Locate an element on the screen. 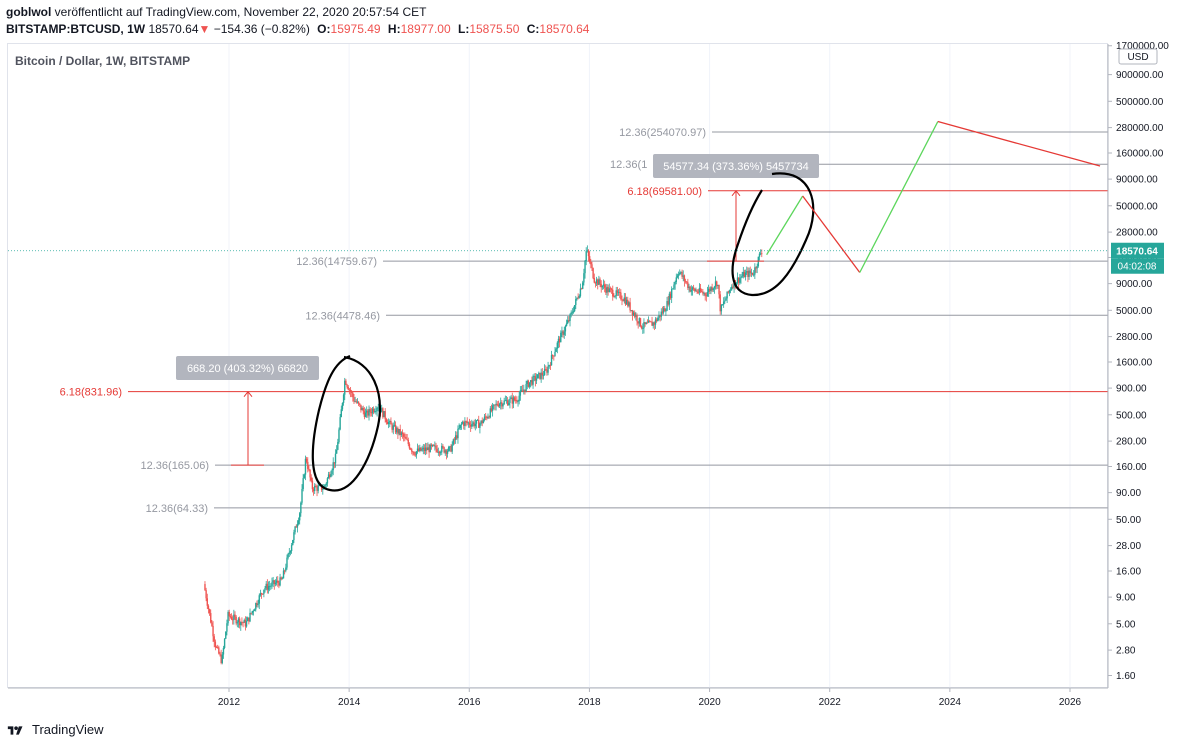  high-label: H: is located at coordinates (394, 29).